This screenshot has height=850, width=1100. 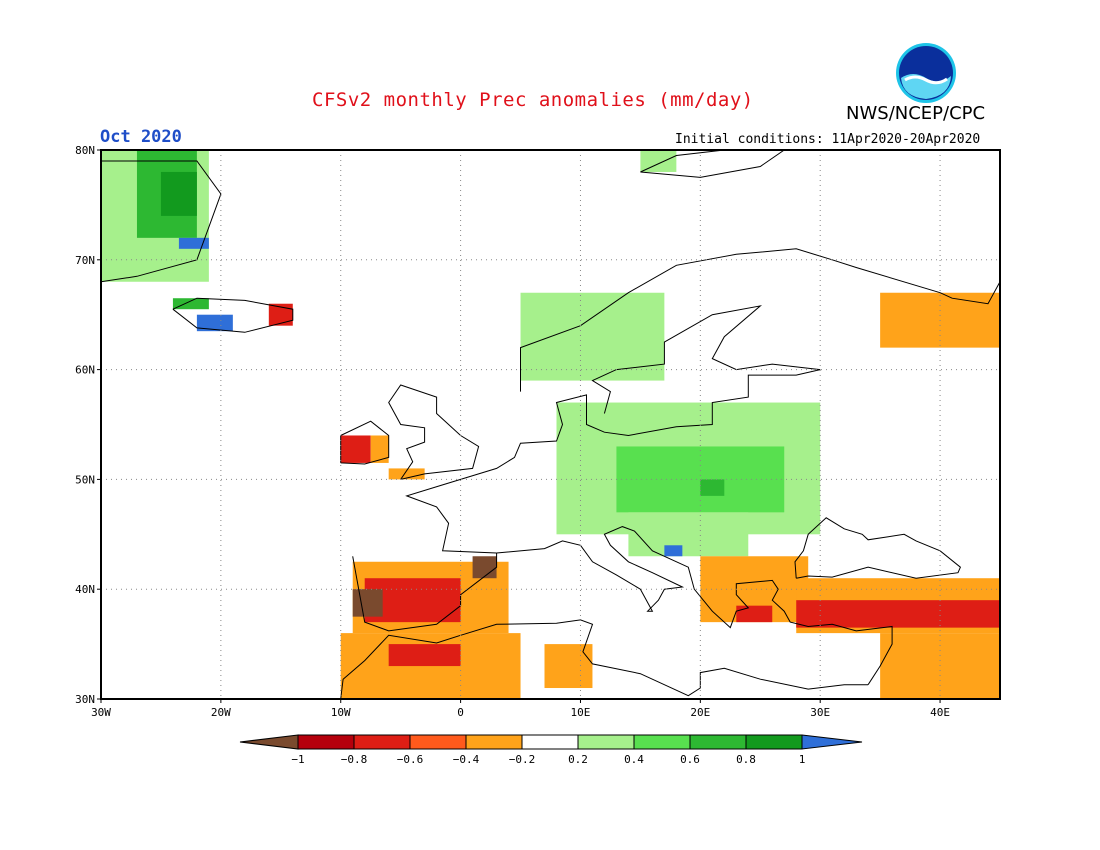 I want to click on lat-tick-label: 30N, so click(x=85, y=699).